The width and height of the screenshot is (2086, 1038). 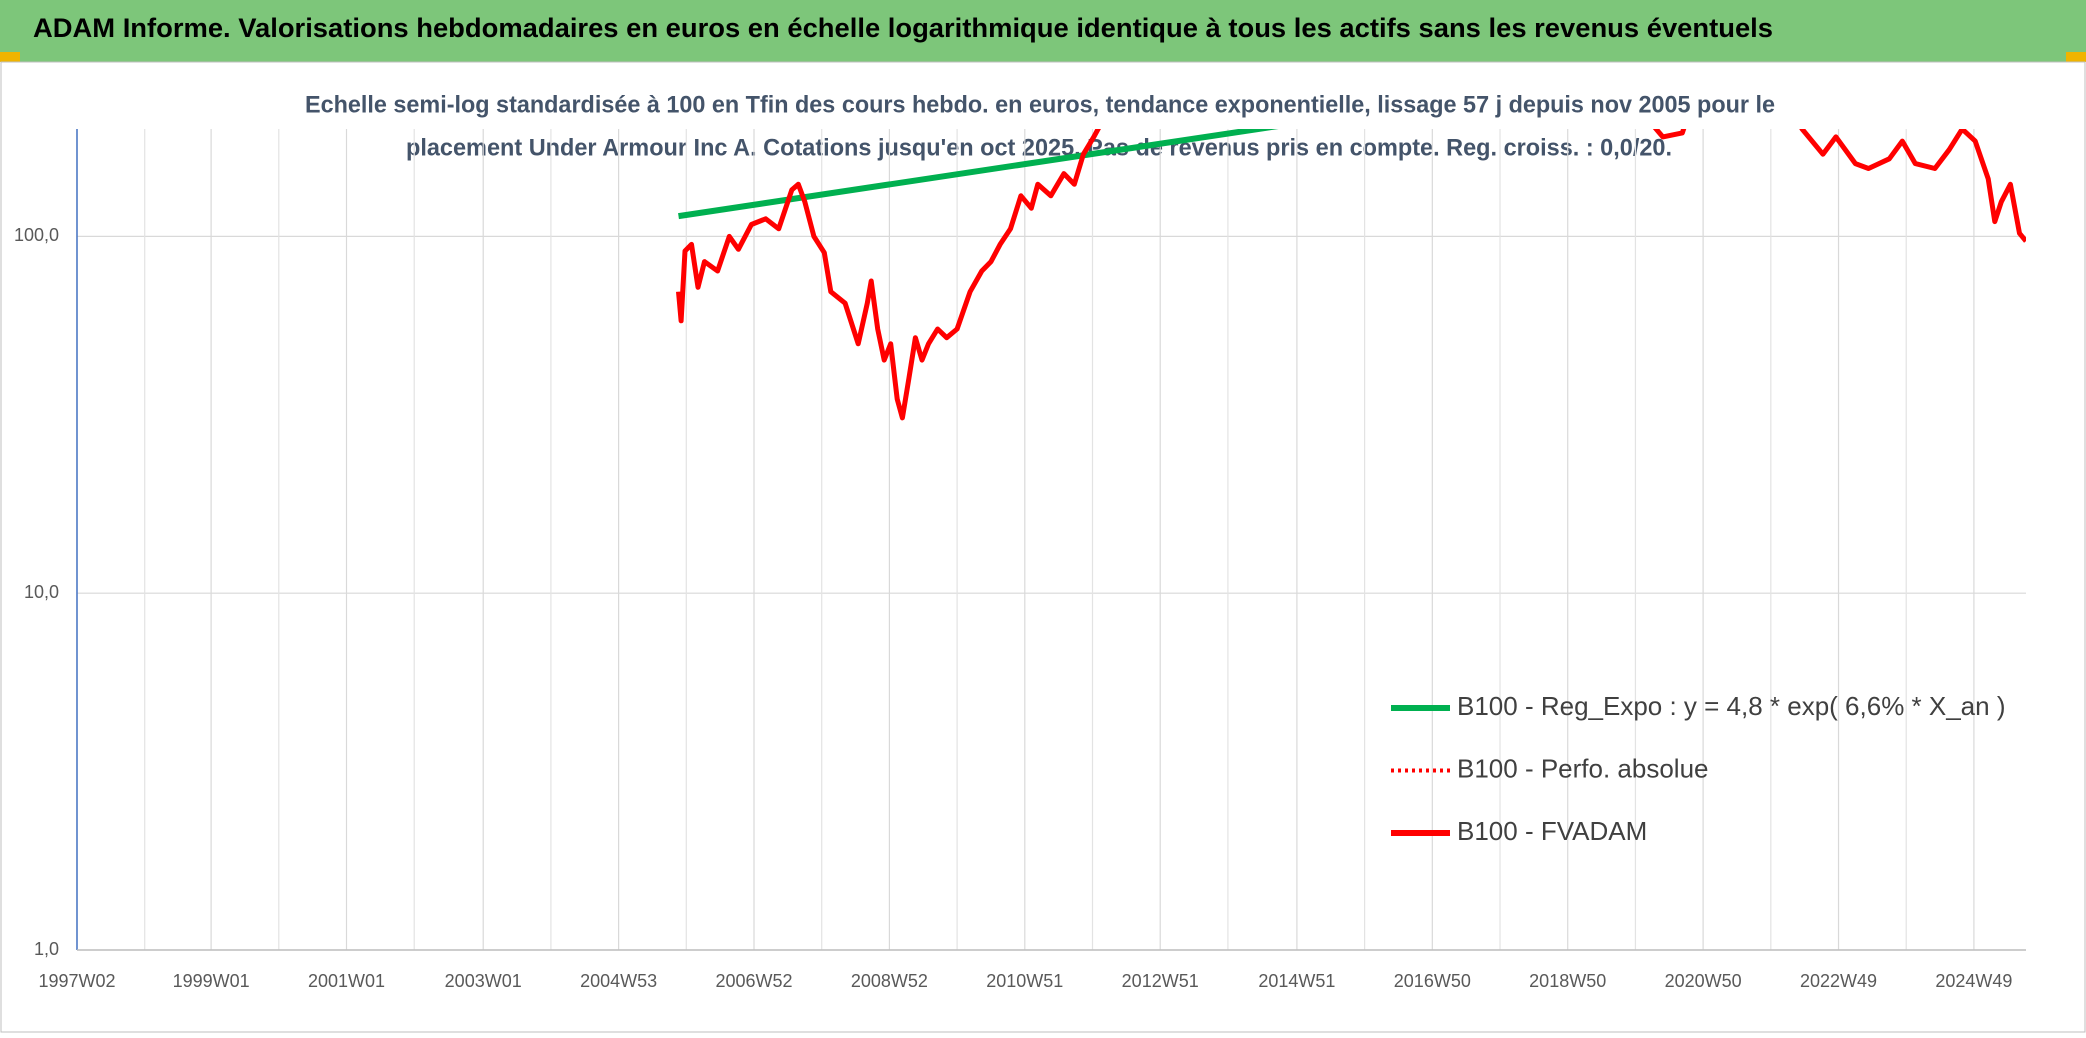 What do you see at coordinates (46, 949) in the screenshot?
I see `y-tick-label: 1,0` at bounding box center [46, 949].